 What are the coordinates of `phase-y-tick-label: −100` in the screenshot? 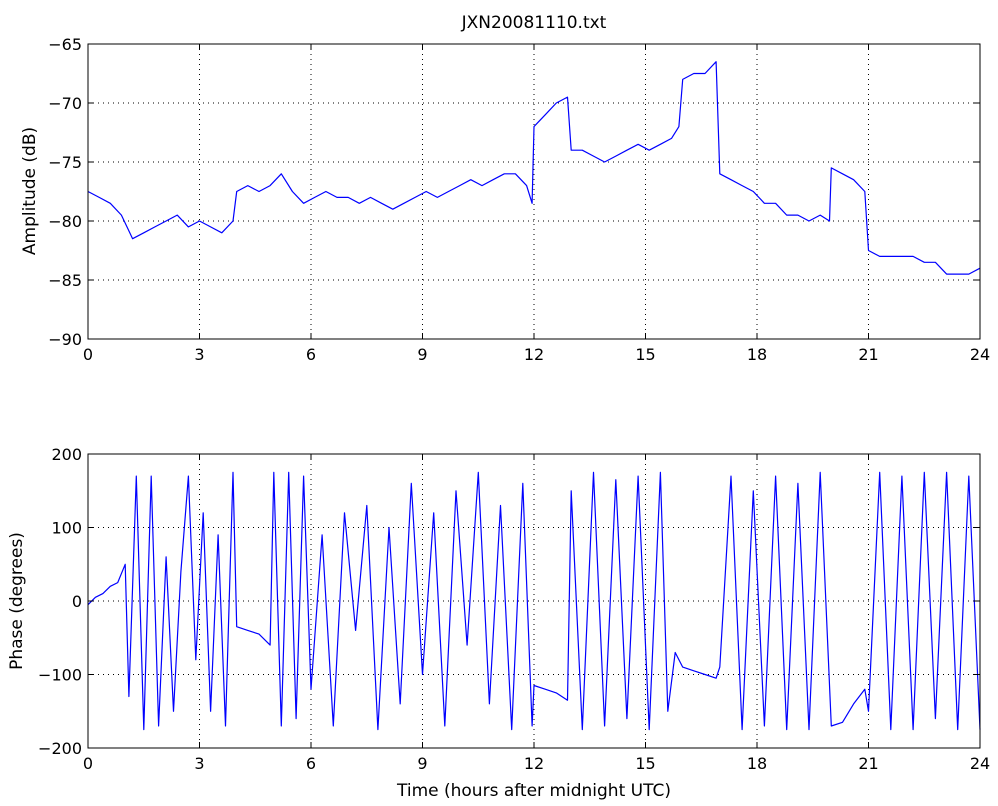 It's located at (60, 675).